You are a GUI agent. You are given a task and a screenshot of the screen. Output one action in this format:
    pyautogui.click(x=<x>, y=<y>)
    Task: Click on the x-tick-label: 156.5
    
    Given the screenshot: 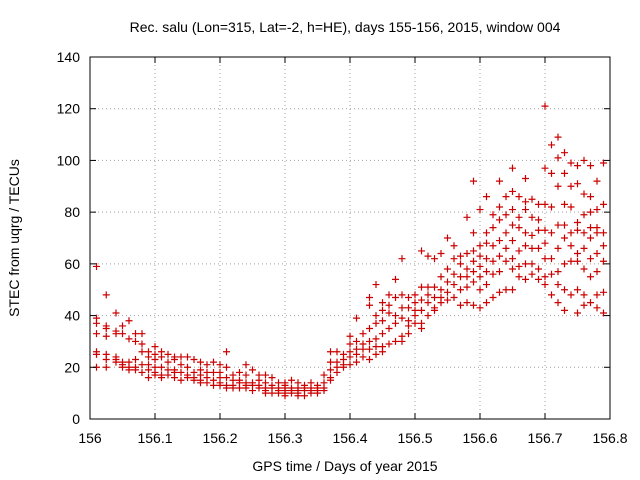 What is the action you would take?
    pyautogui.click(x=414, y=438)
    